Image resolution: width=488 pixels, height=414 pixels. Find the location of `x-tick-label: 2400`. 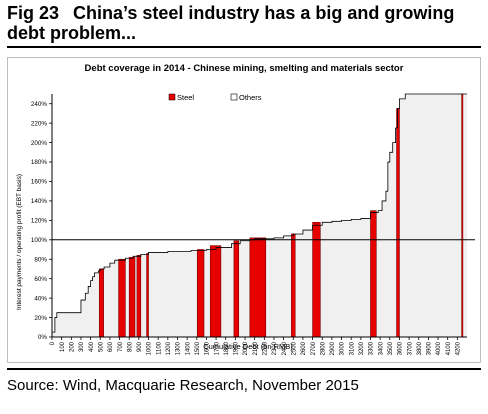

x-tick-label: 2400 is located at coordinates (285, 348).